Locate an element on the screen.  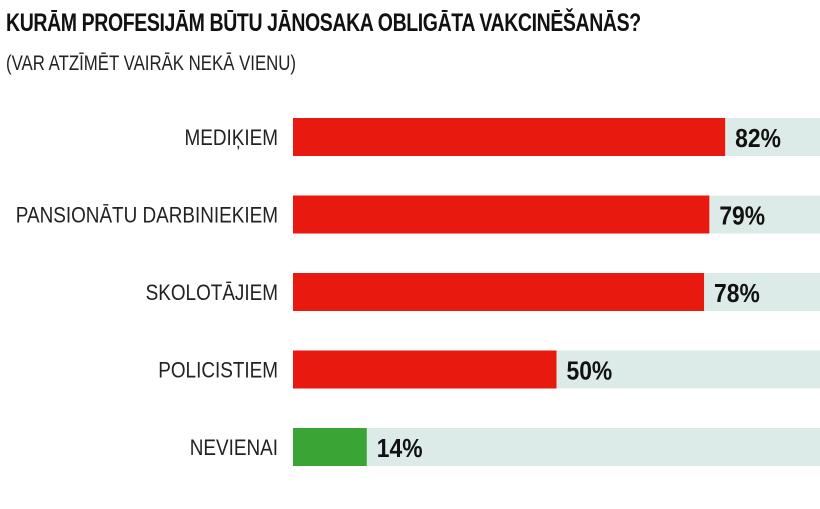
chart-subtitle: (VAR ATZĪMĒT VAIRĀK NEKĀ VIENU) is located at coordinates (151, 63).